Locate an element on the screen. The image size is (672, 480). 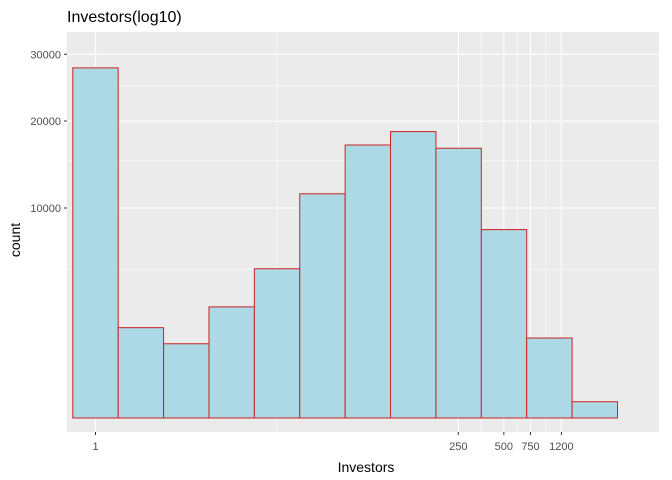
y-tick-label: 10000 is located at coordinates (45, 209).